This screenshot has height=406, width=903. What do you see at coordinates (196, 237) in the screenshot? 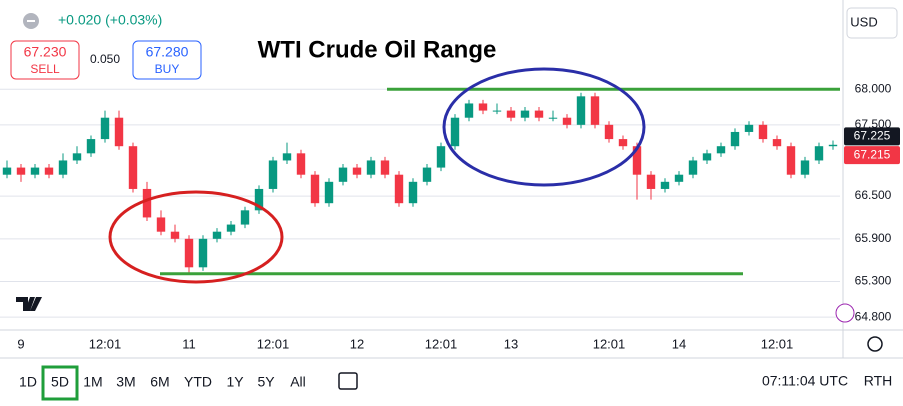
I see `range-low-ellipse` at bounding box center [196, 237].